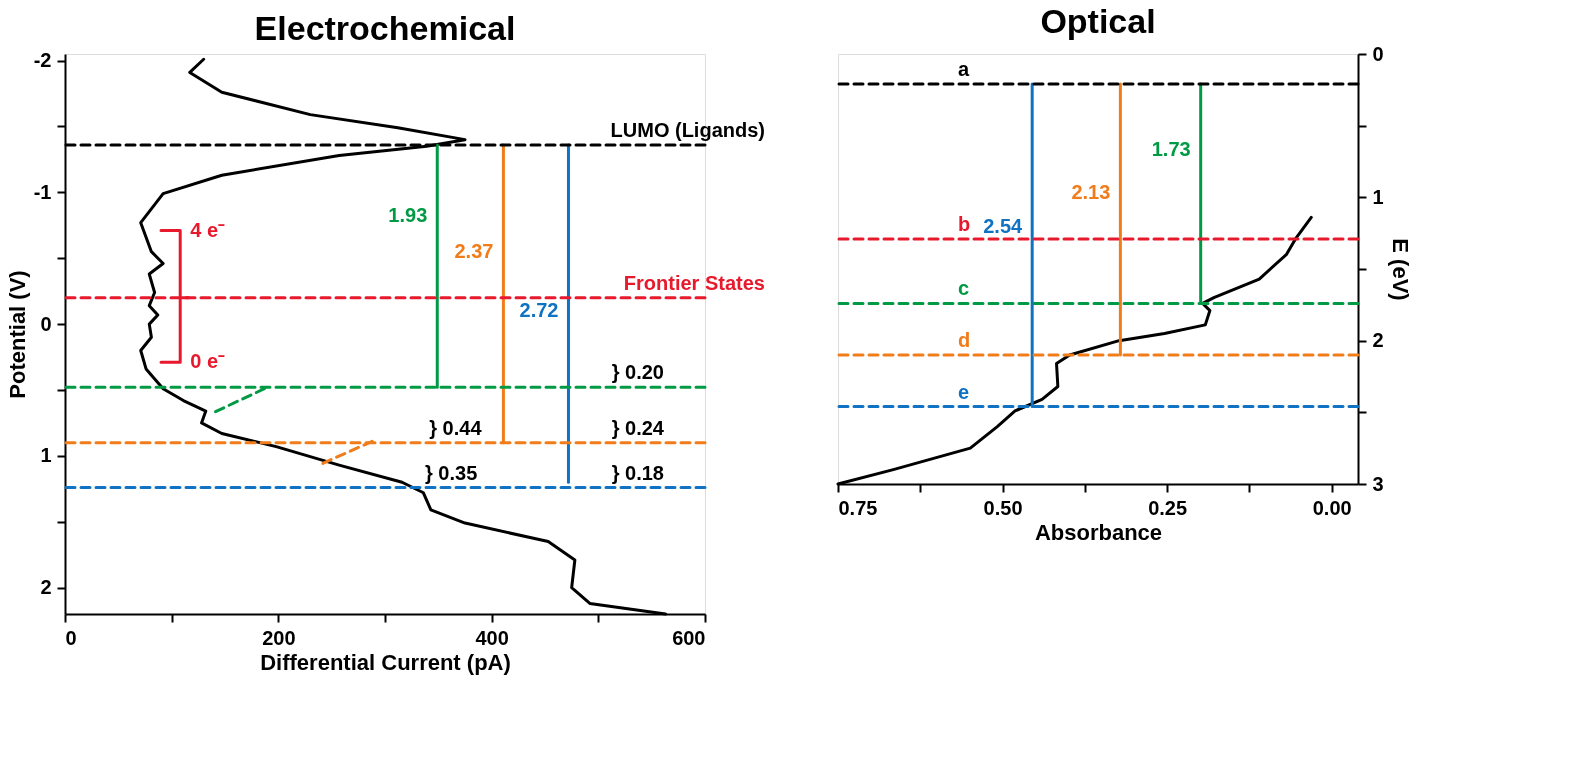 Image resolution: width=1596 pixels, height=778 pixels. What do you see at coordinates (964, 340) in the screenshot?
I see `ref-line-label: d` at bounding box center [964, 340].